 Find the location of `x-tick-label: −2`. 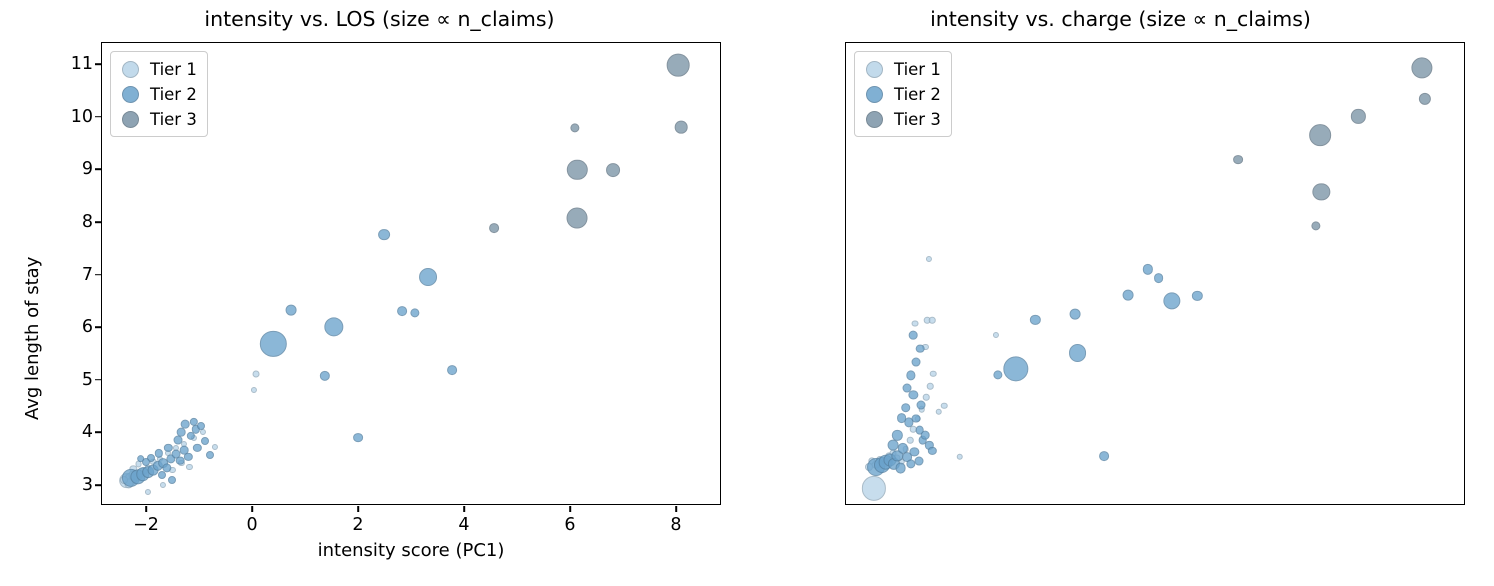

x-tick-label: −2 is located at coordinates (146, 525).